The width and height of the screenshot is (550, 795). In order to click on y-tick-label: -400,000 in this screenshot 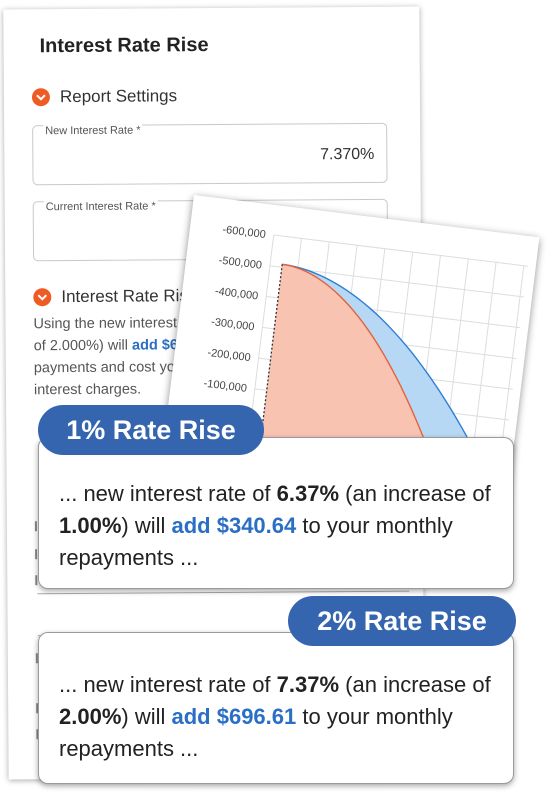, I will do `click(236, 293)`.